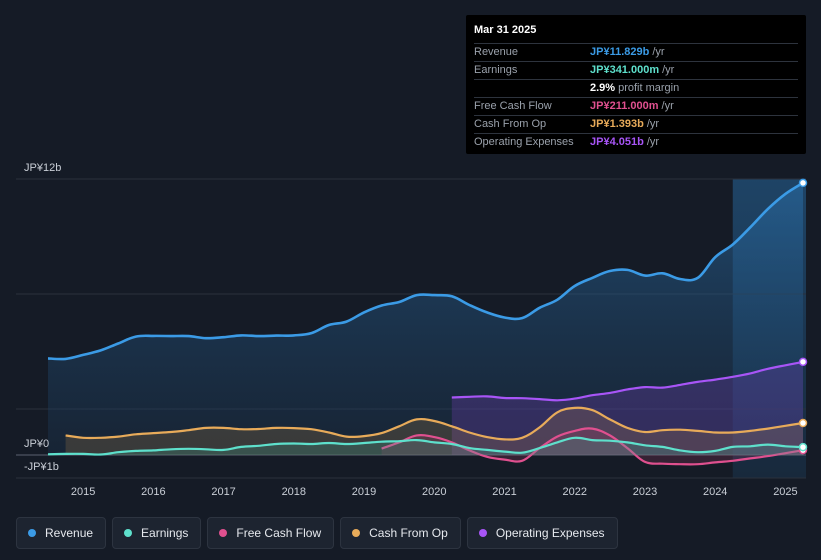 This screenshot has height=560, width=821. I want to click on x-tick-label: 2025, so click(785, 492).